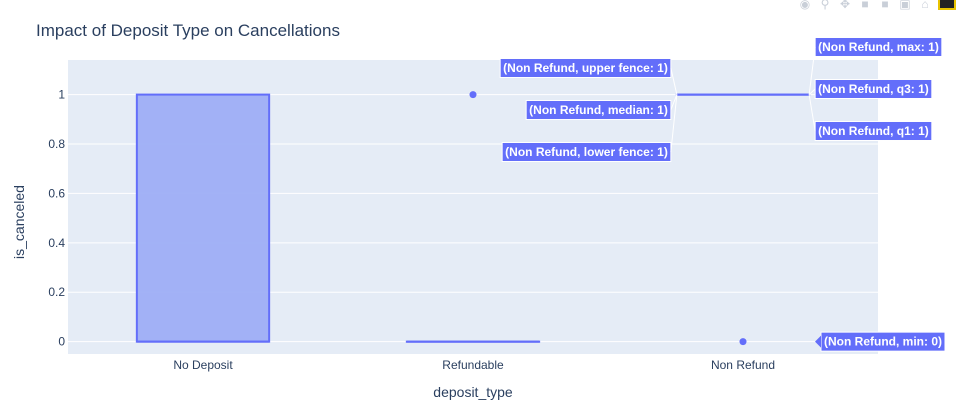 This screenshot has height=408, width=962. Describe the element at coordinates (589, 128) in the screenshot. I see `hover-lower-fence: (Non Refund, lower fence: 1)` at that location.